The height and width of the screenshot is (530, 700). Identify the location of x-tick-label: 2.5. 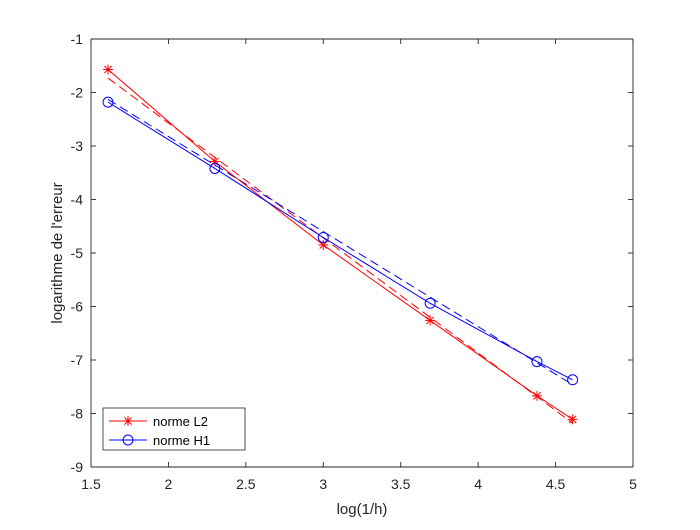
(246, 484).